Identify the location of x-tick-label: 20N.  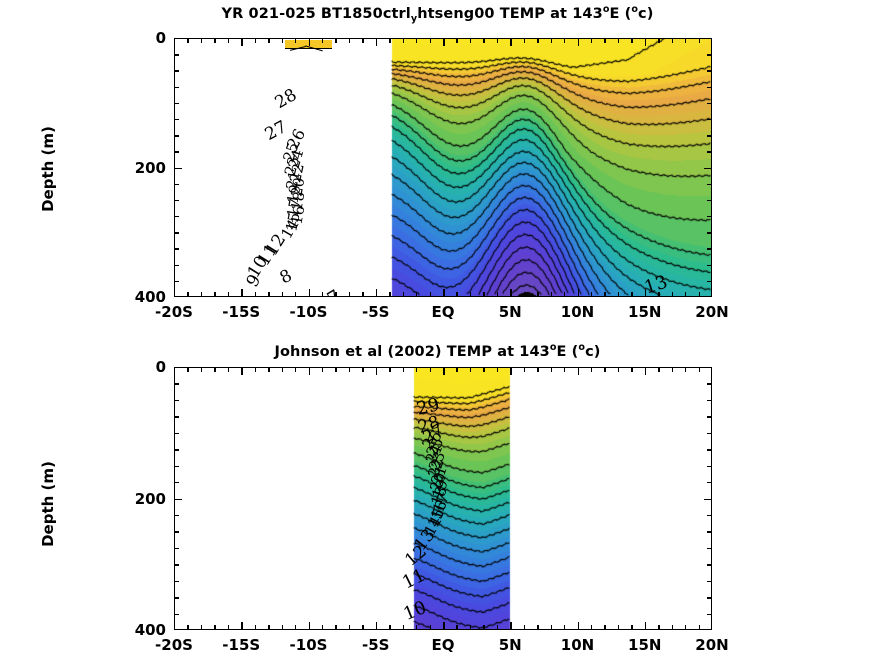
(712, 312).